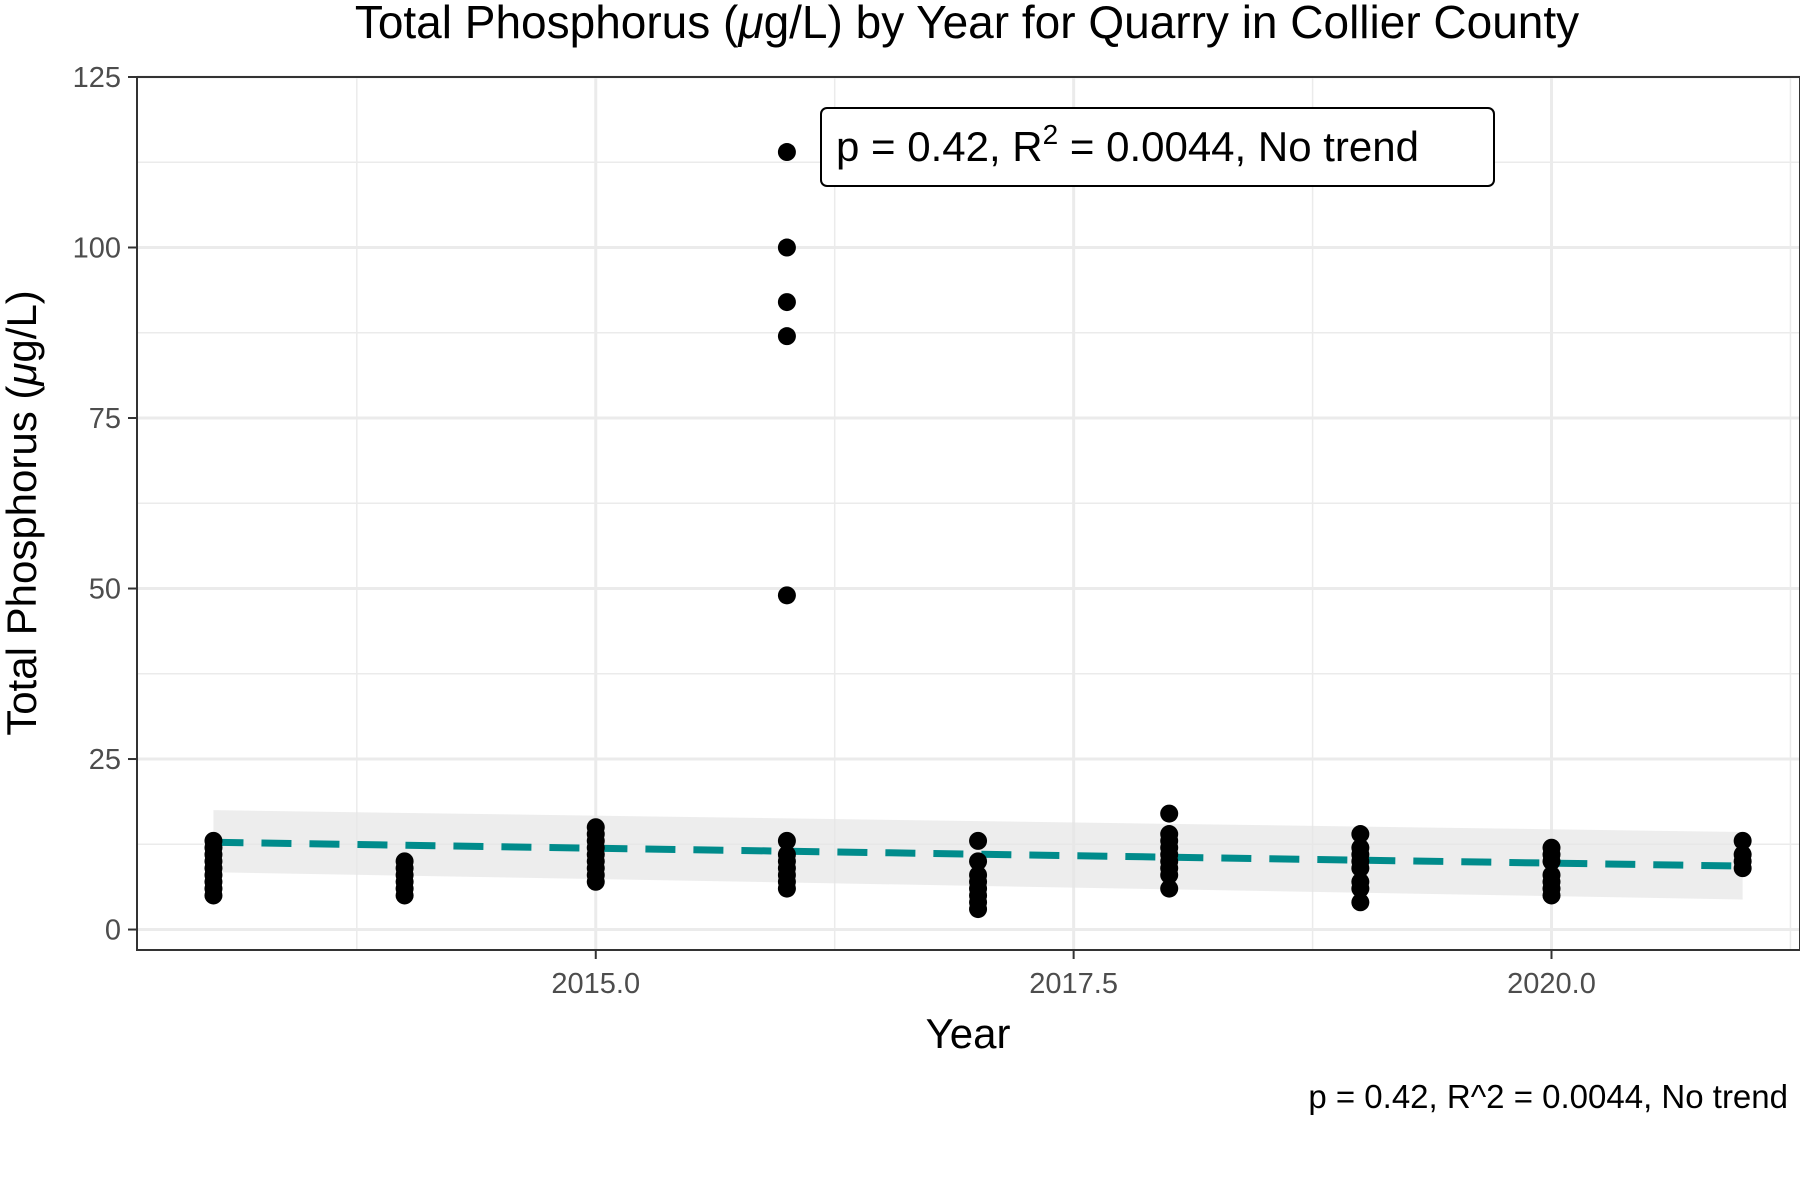 The width and height of the screenshot is (1800, 1200). I want to click on x-tick-label: 2017.5, so click(1073, 984).